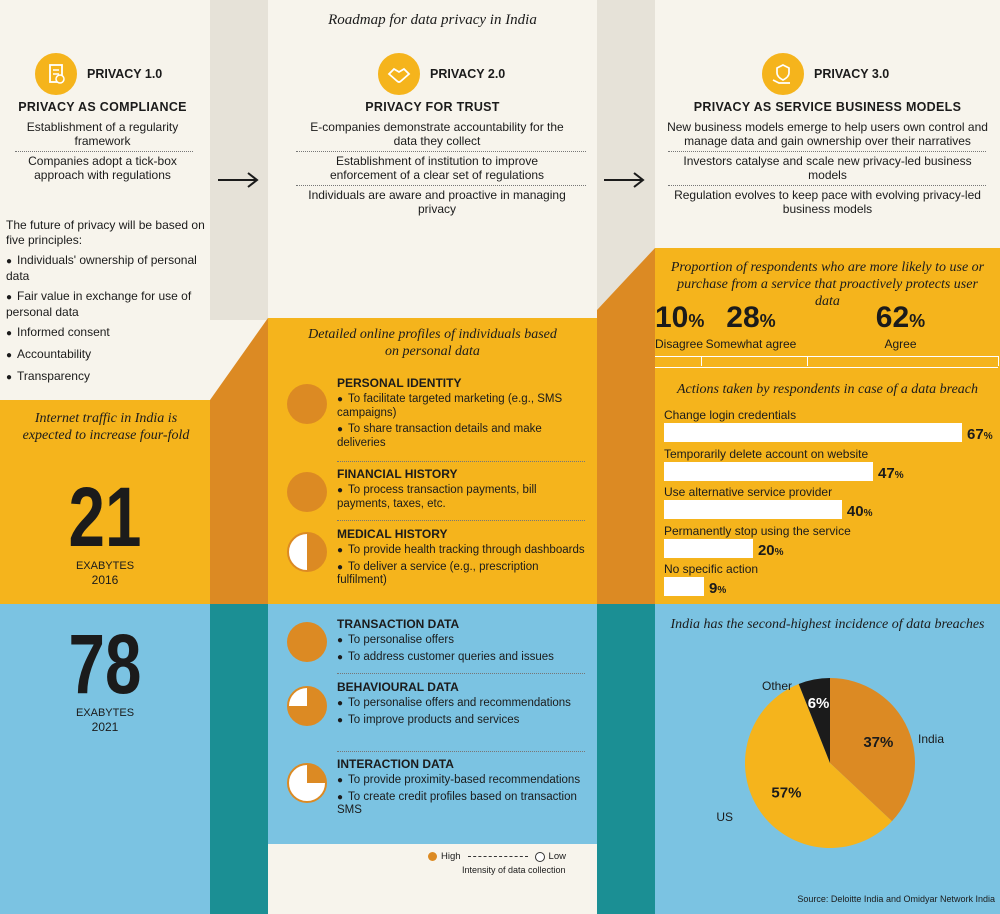 This screenshot has width=1000, height=914. I want to click on respondent-group-somewhat: 28% Somewhat agree, so click(751, 326).